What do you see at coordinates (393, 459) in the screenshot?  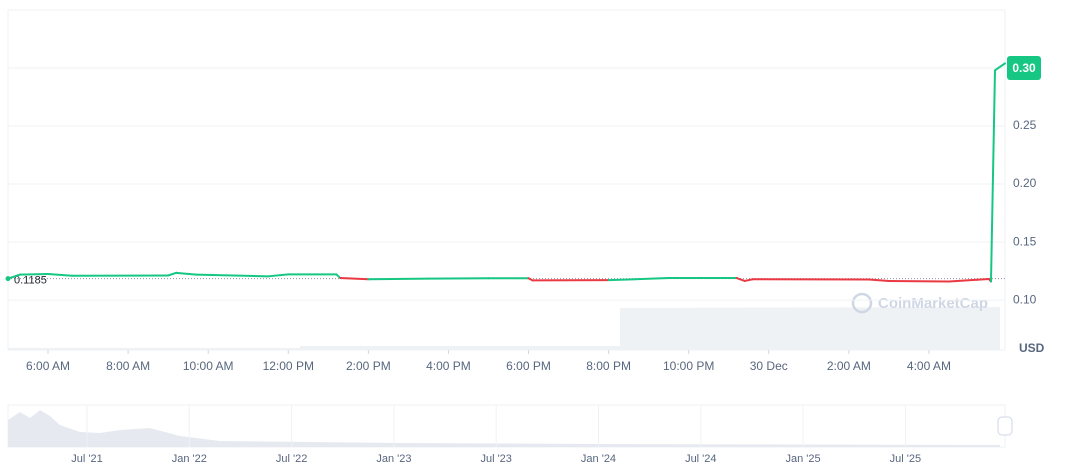 I see `navigator-label: Jan '23` at bounding box center [393, 459].